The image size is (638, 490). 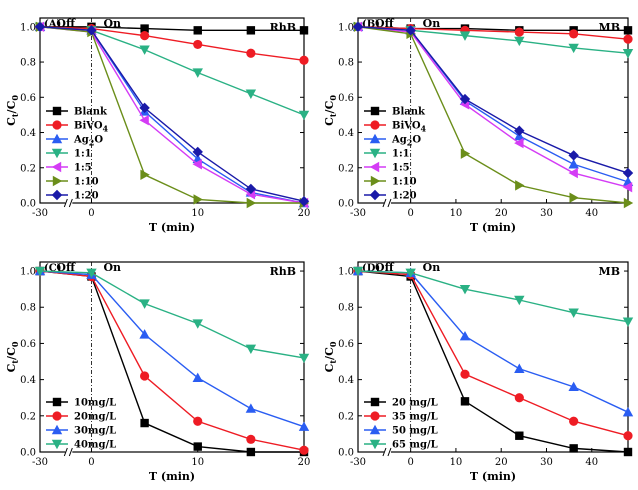 I want to click on legend: 10mg/L 20mg/L 30mg/L 40mg/L, so click(x=81, y=424).